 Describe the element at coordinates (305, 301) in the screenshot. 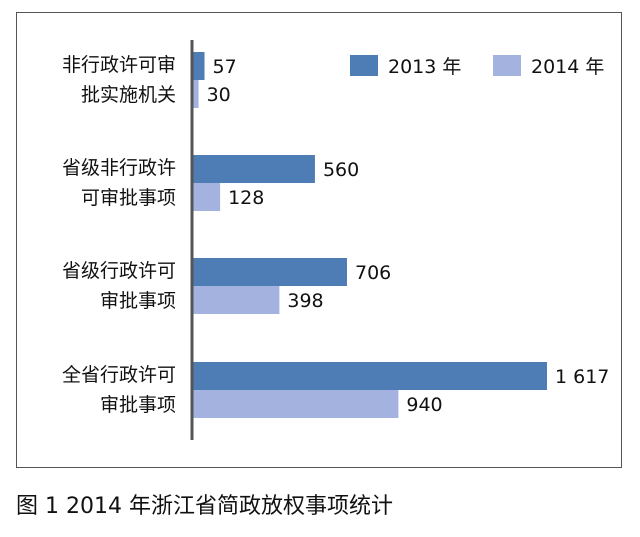

I see `data-label-2014-2: 398` at that location.